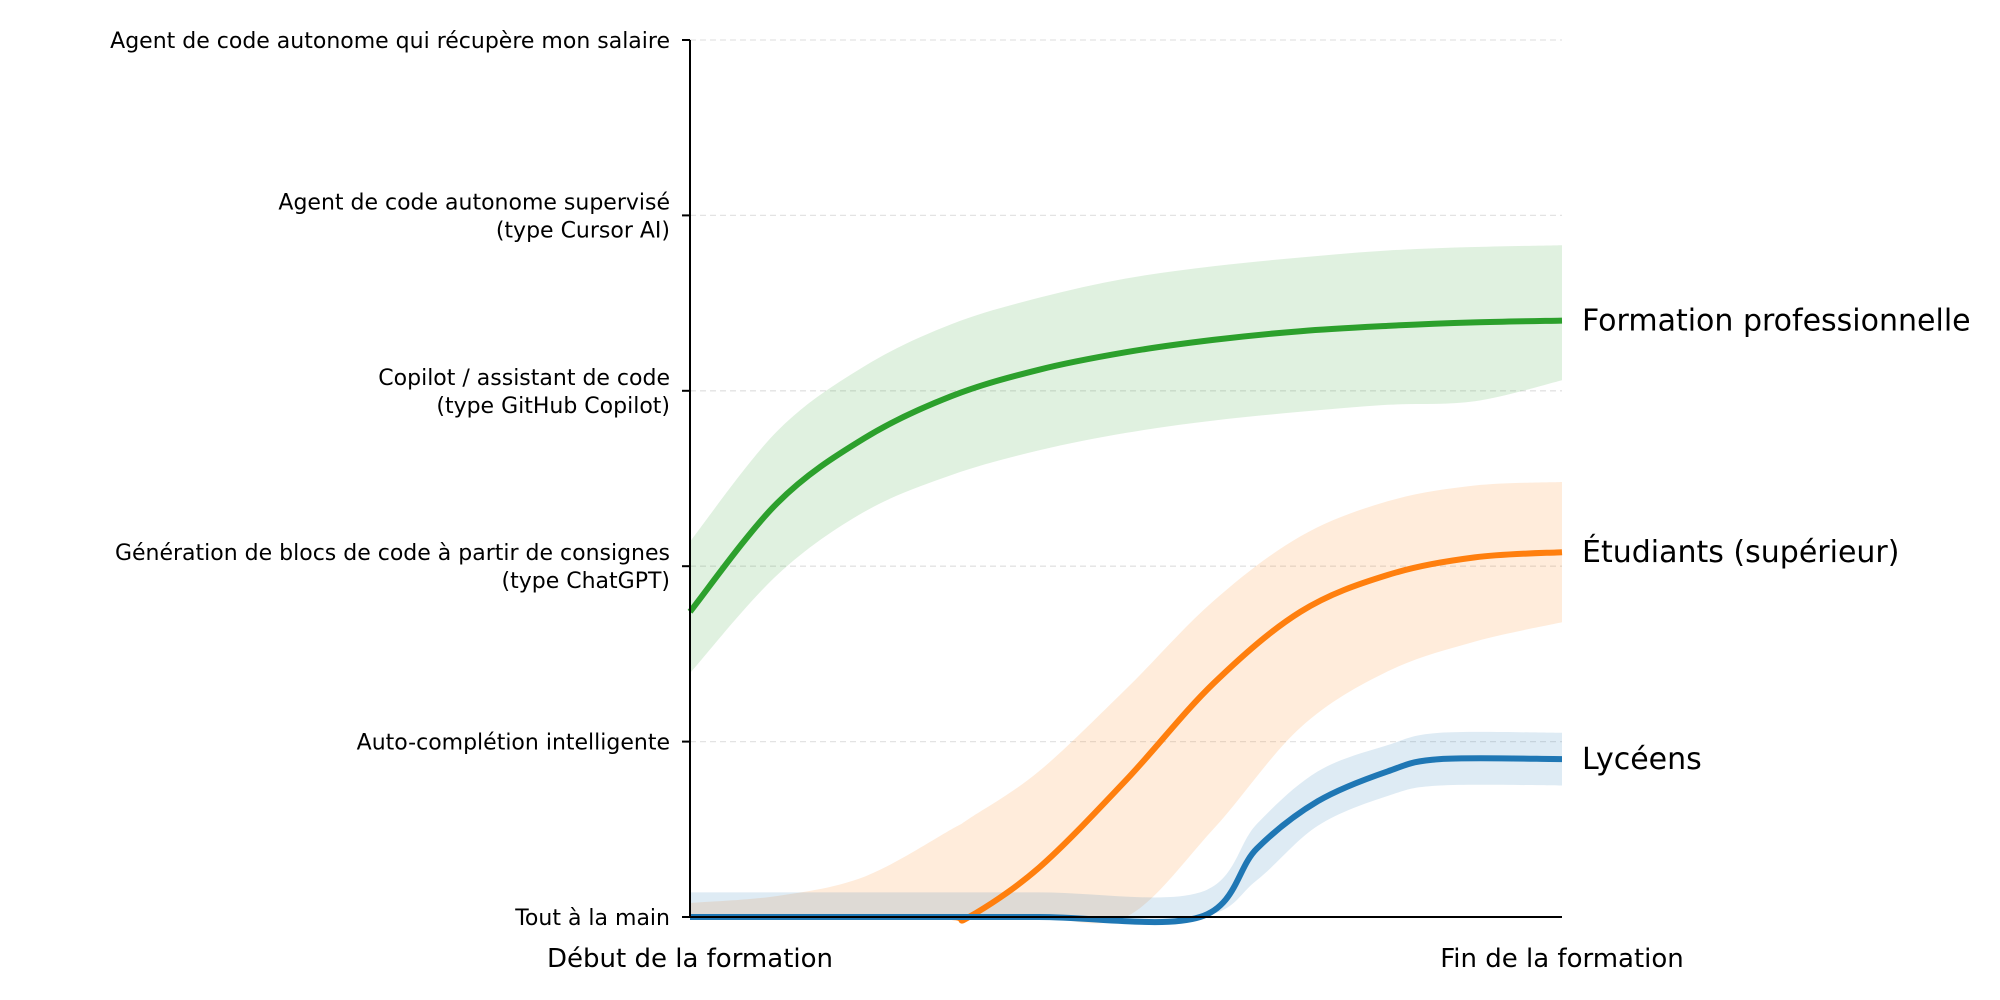 The height and width of the screenshot is (1000, 2000). Describe the element at coordinates (1740, 552) in the screenshot. I see `series-label-1: Étudiants (supérieur)` at that location.